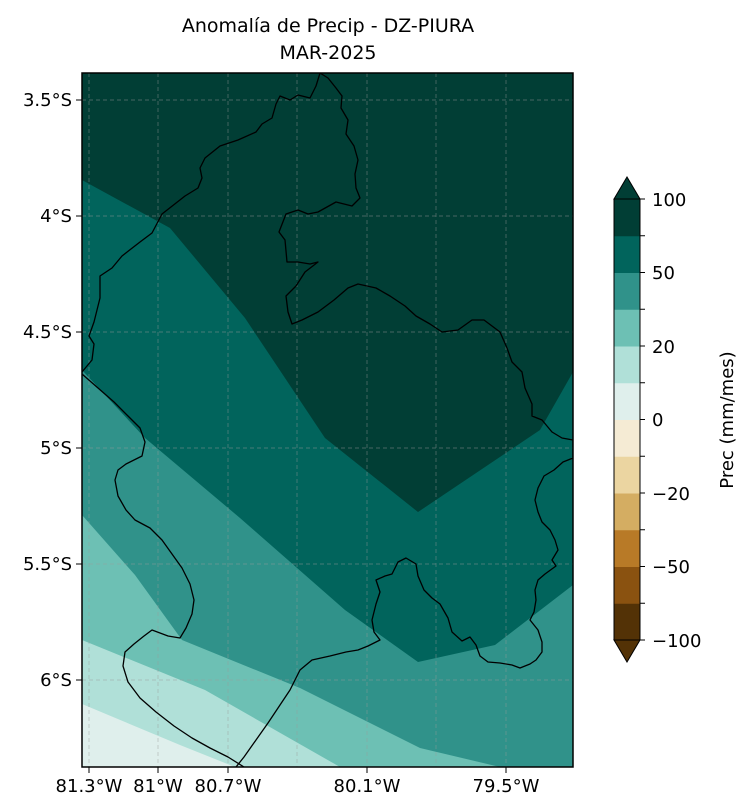  I want to click on lat-tick-label: 4°S, so click(56, 216).